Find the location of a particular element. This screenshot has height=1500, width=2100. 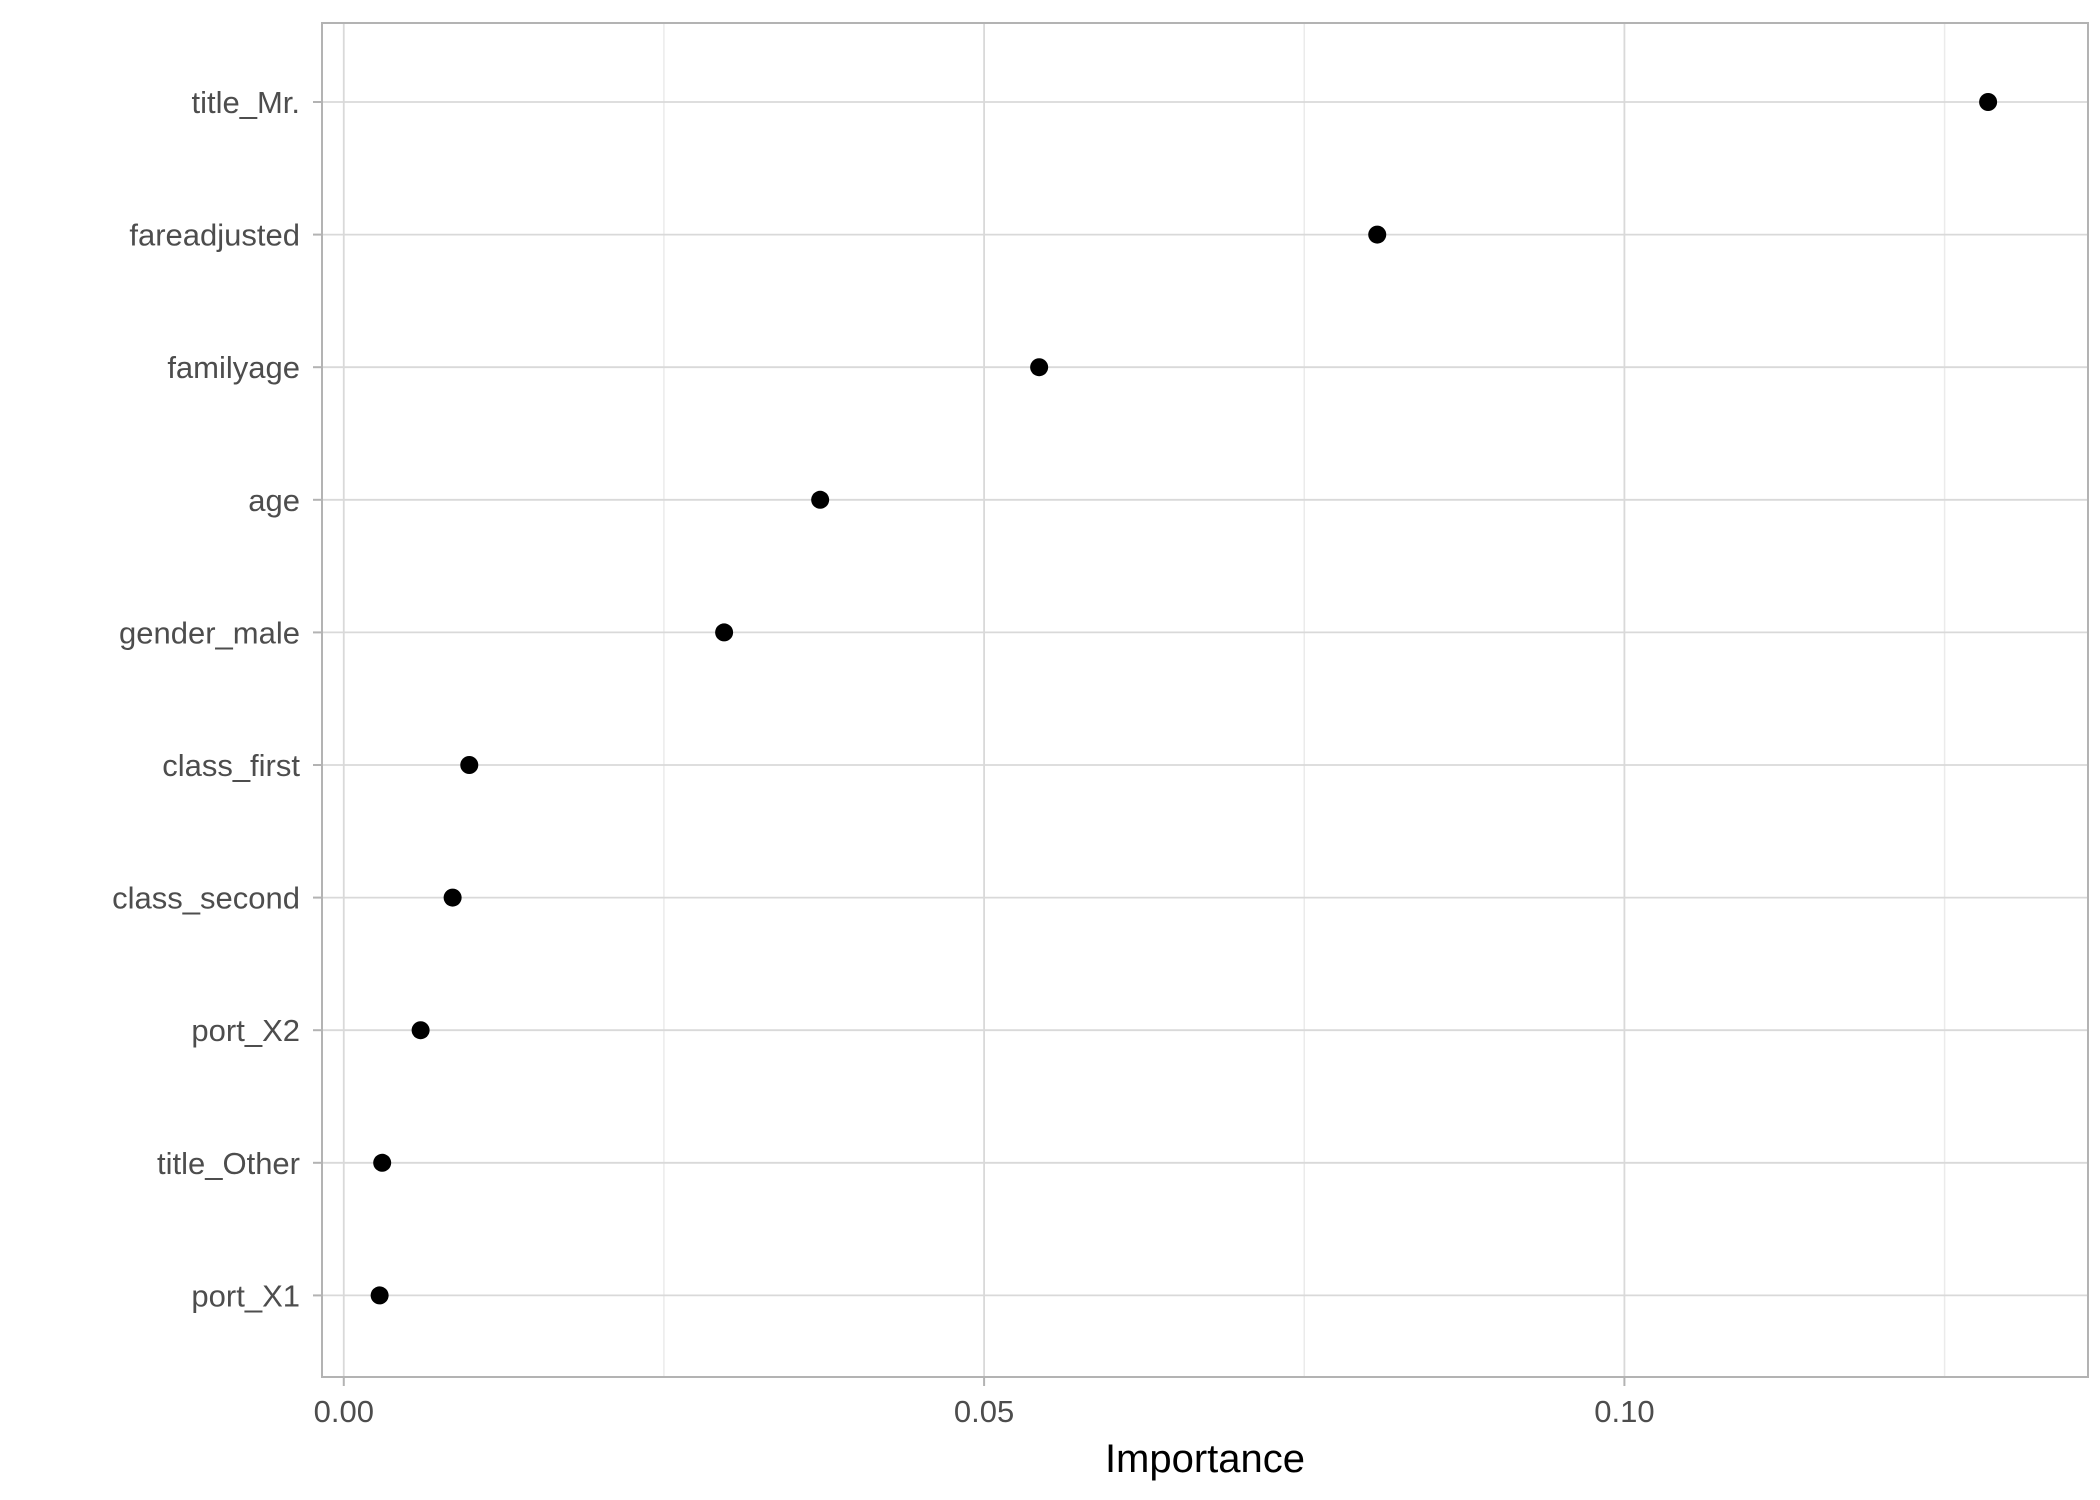

y-tick-label: class_first is located at coordinates (231, 765).